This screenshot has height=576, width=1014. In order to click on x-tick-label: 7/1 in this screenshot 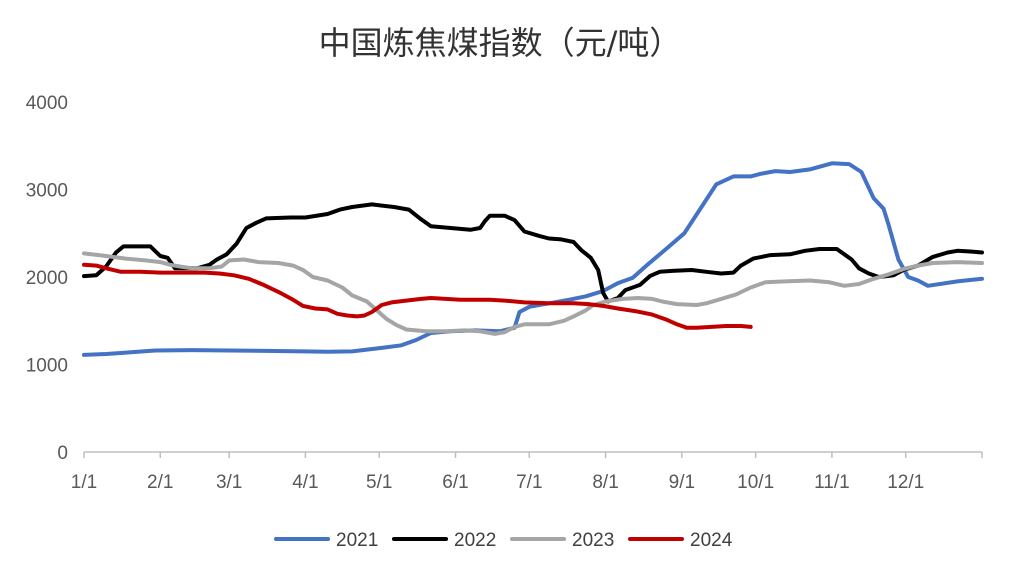, I will do `click(529, 482)`.